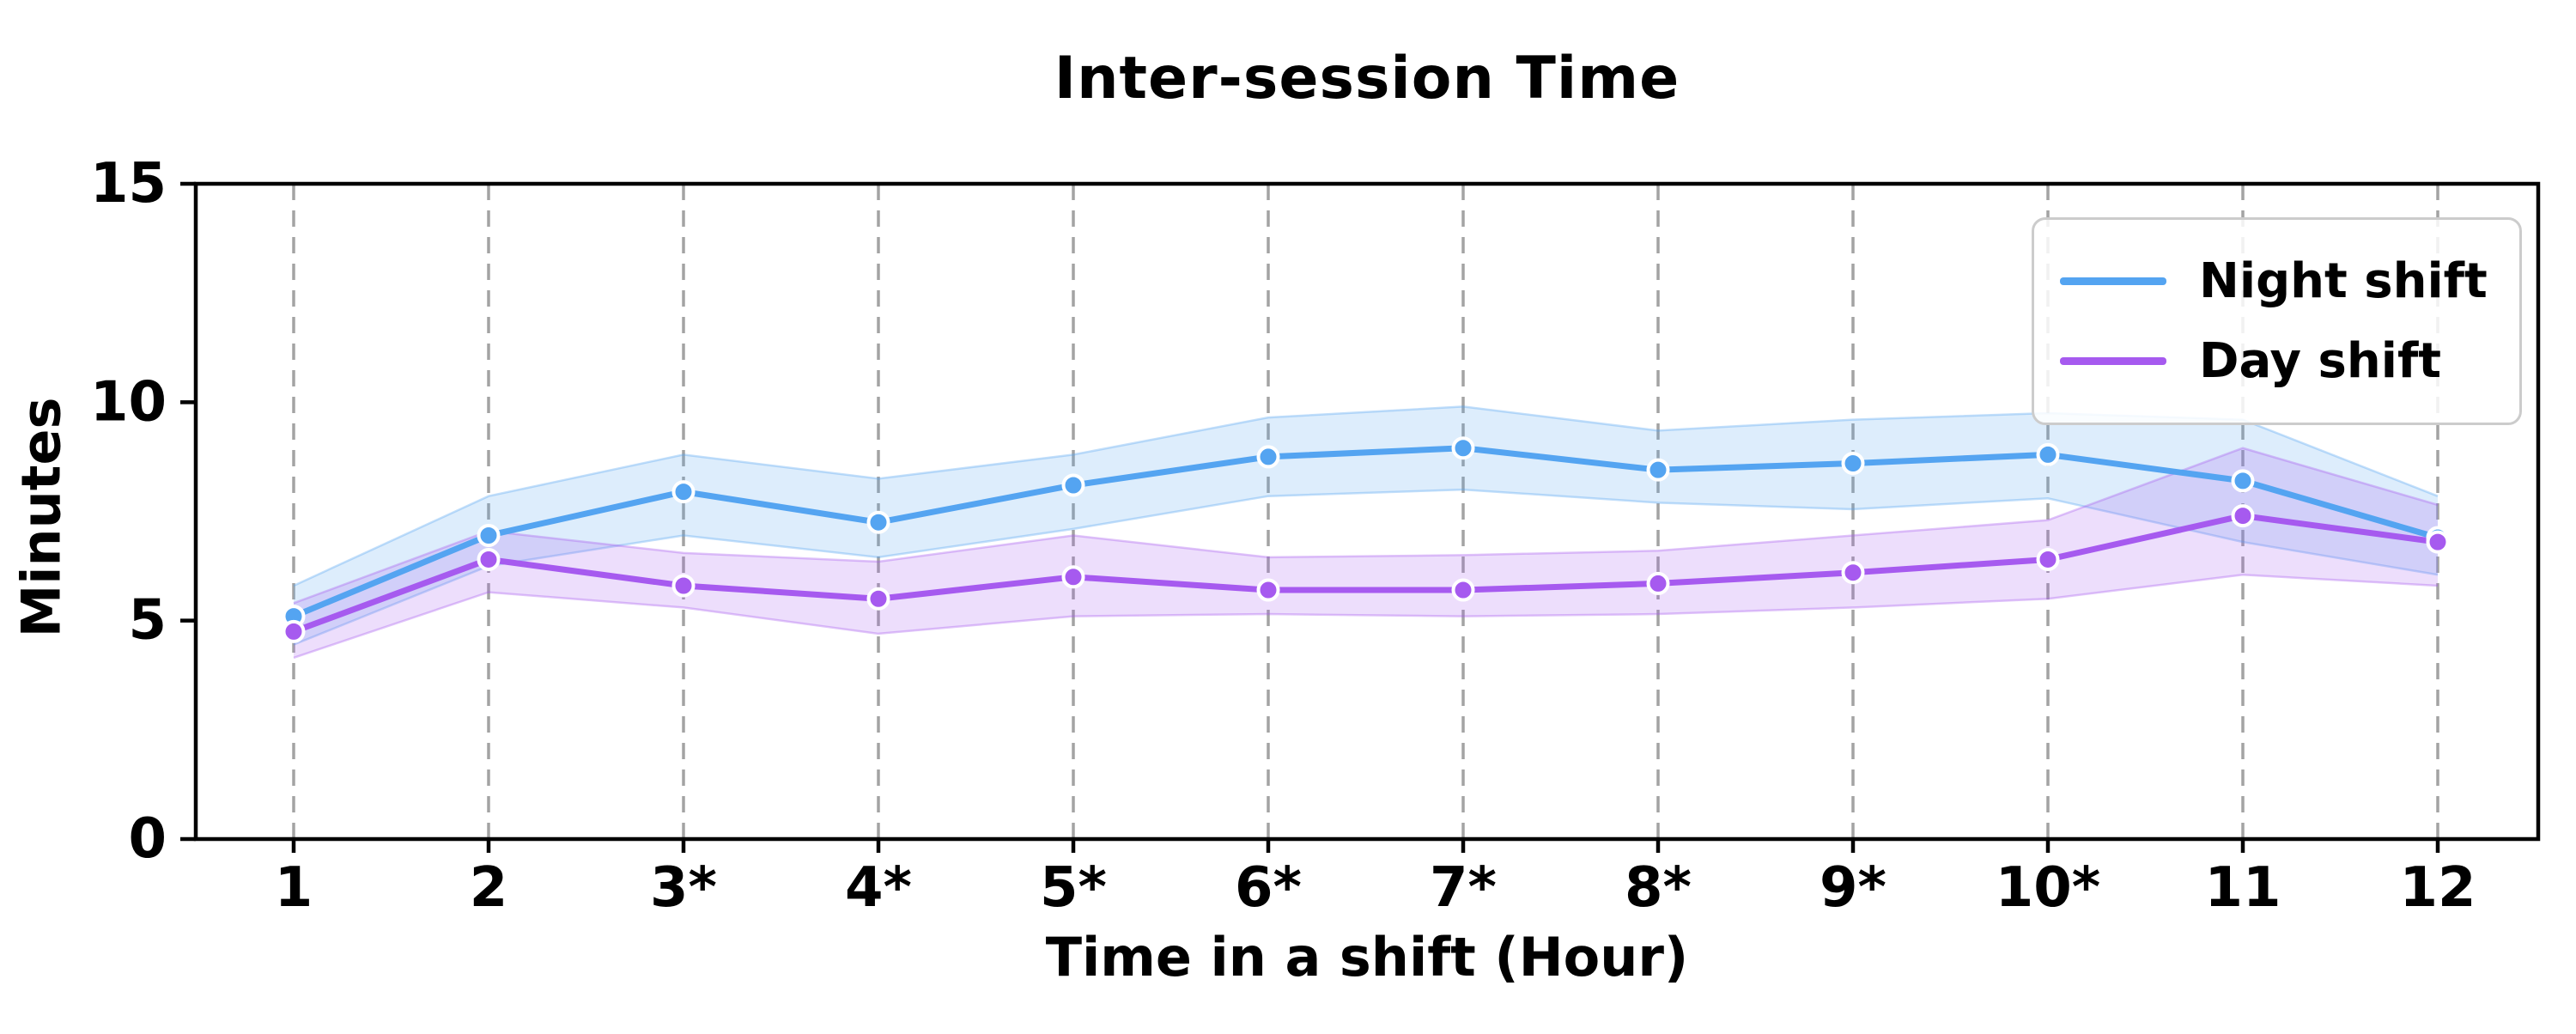  What do you see at coordinates (2437, 888) in the screenshot?
I see `x-tick-label: 12` at bounding box center [2437, 888].